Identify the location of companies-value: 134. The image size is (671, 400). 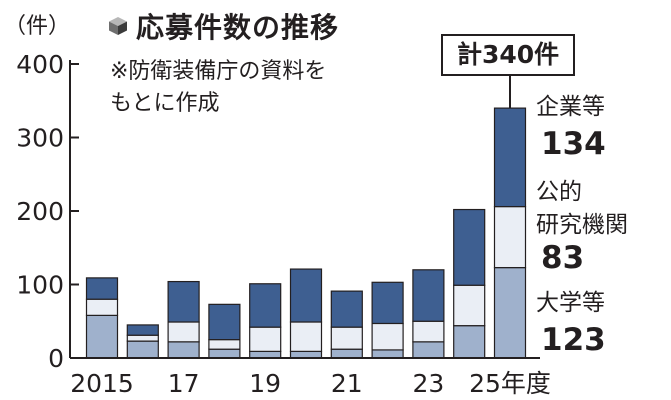
(573, 144).